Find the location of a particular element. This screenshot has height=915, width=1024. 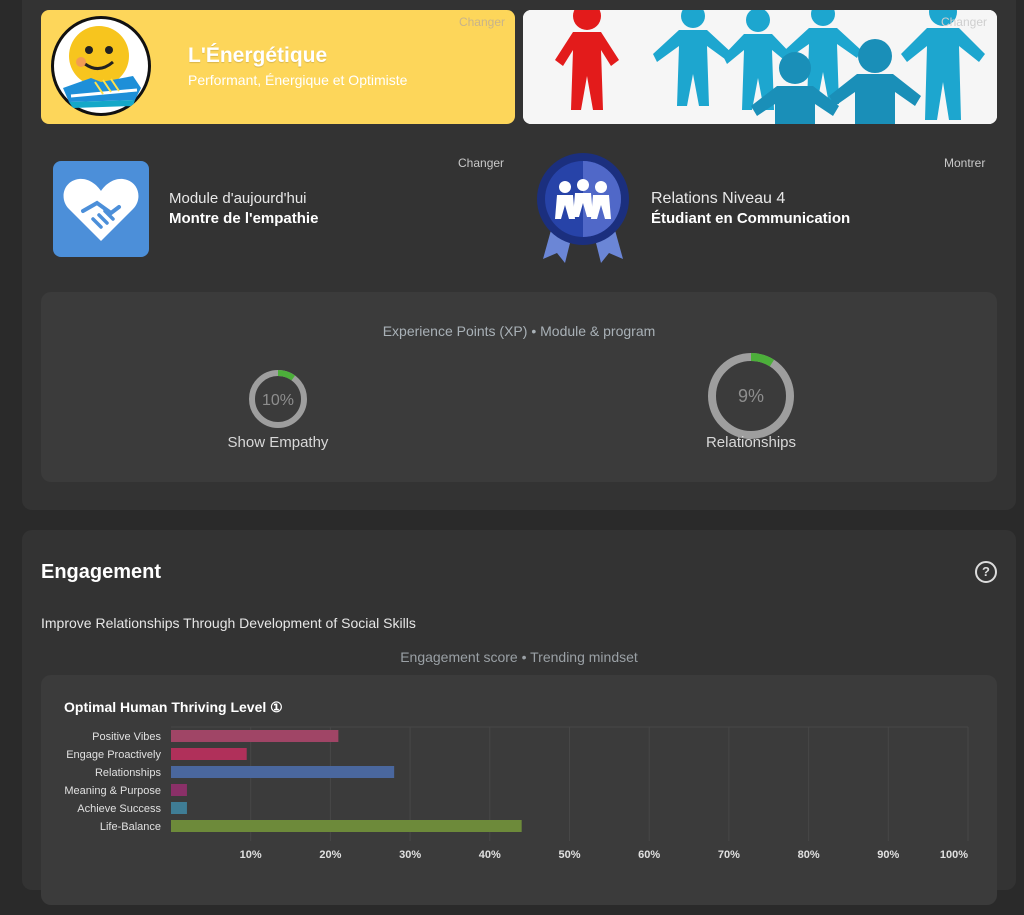

module-today-name: Montre de l'empathie is located at coordinates (244, 218).